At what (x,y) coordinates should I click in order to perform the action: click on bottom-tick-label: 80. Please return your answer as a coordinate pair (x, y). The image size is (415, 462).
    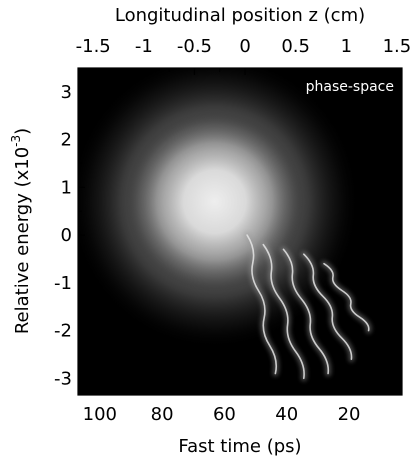
    Looking at the image, I should click on (162, 414).